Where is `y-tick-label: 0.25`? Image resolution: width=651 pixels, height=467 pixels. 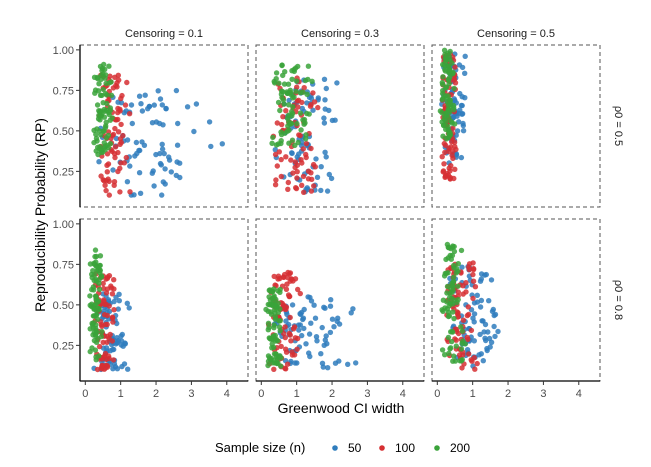
y-tick-label: 0.25 is located at coordinates (63, 346).